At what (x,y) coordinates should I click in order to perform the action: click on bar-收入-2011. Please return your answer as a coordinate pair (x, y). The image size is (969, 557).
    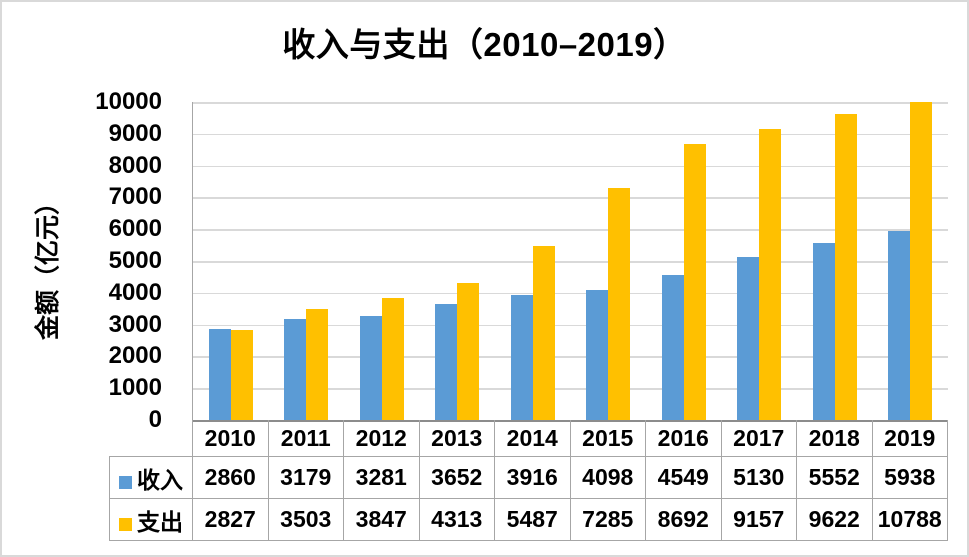
    Looking at the image, I should click on (295, 369).